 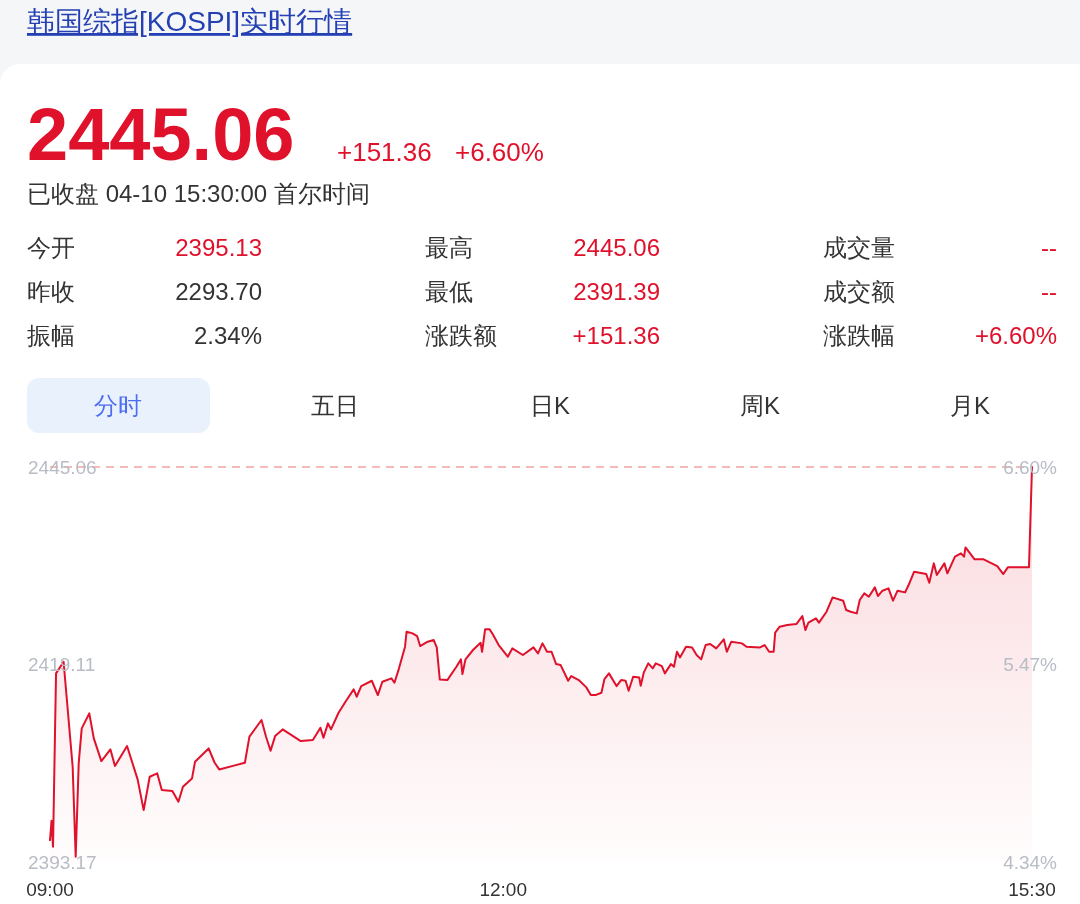 I want to click on text: 2395.13, so click(x=218, y=247).